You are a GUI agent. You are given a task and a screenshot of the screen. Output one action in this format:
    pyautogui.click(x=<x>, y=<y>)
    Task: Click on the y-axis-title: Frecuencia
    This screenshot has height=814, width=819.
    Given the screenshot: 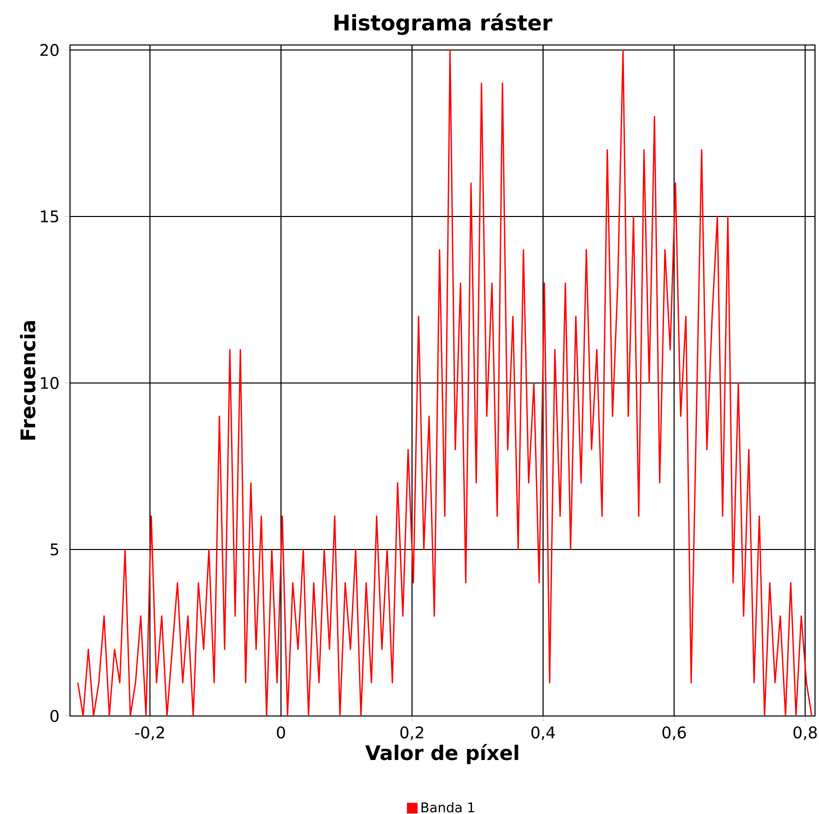 What is the action you would take?
    pyautogui.click(x=28, y=380)
    